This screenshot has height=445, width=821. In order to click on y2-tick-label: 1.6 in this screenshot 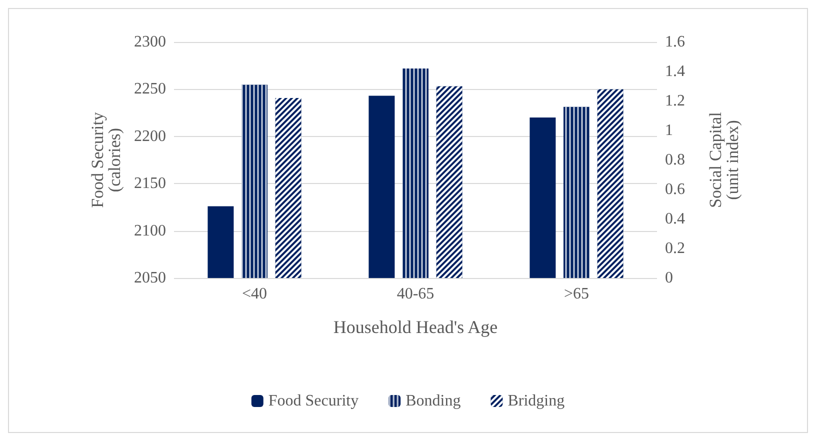, I will do `click(675, 42)`.